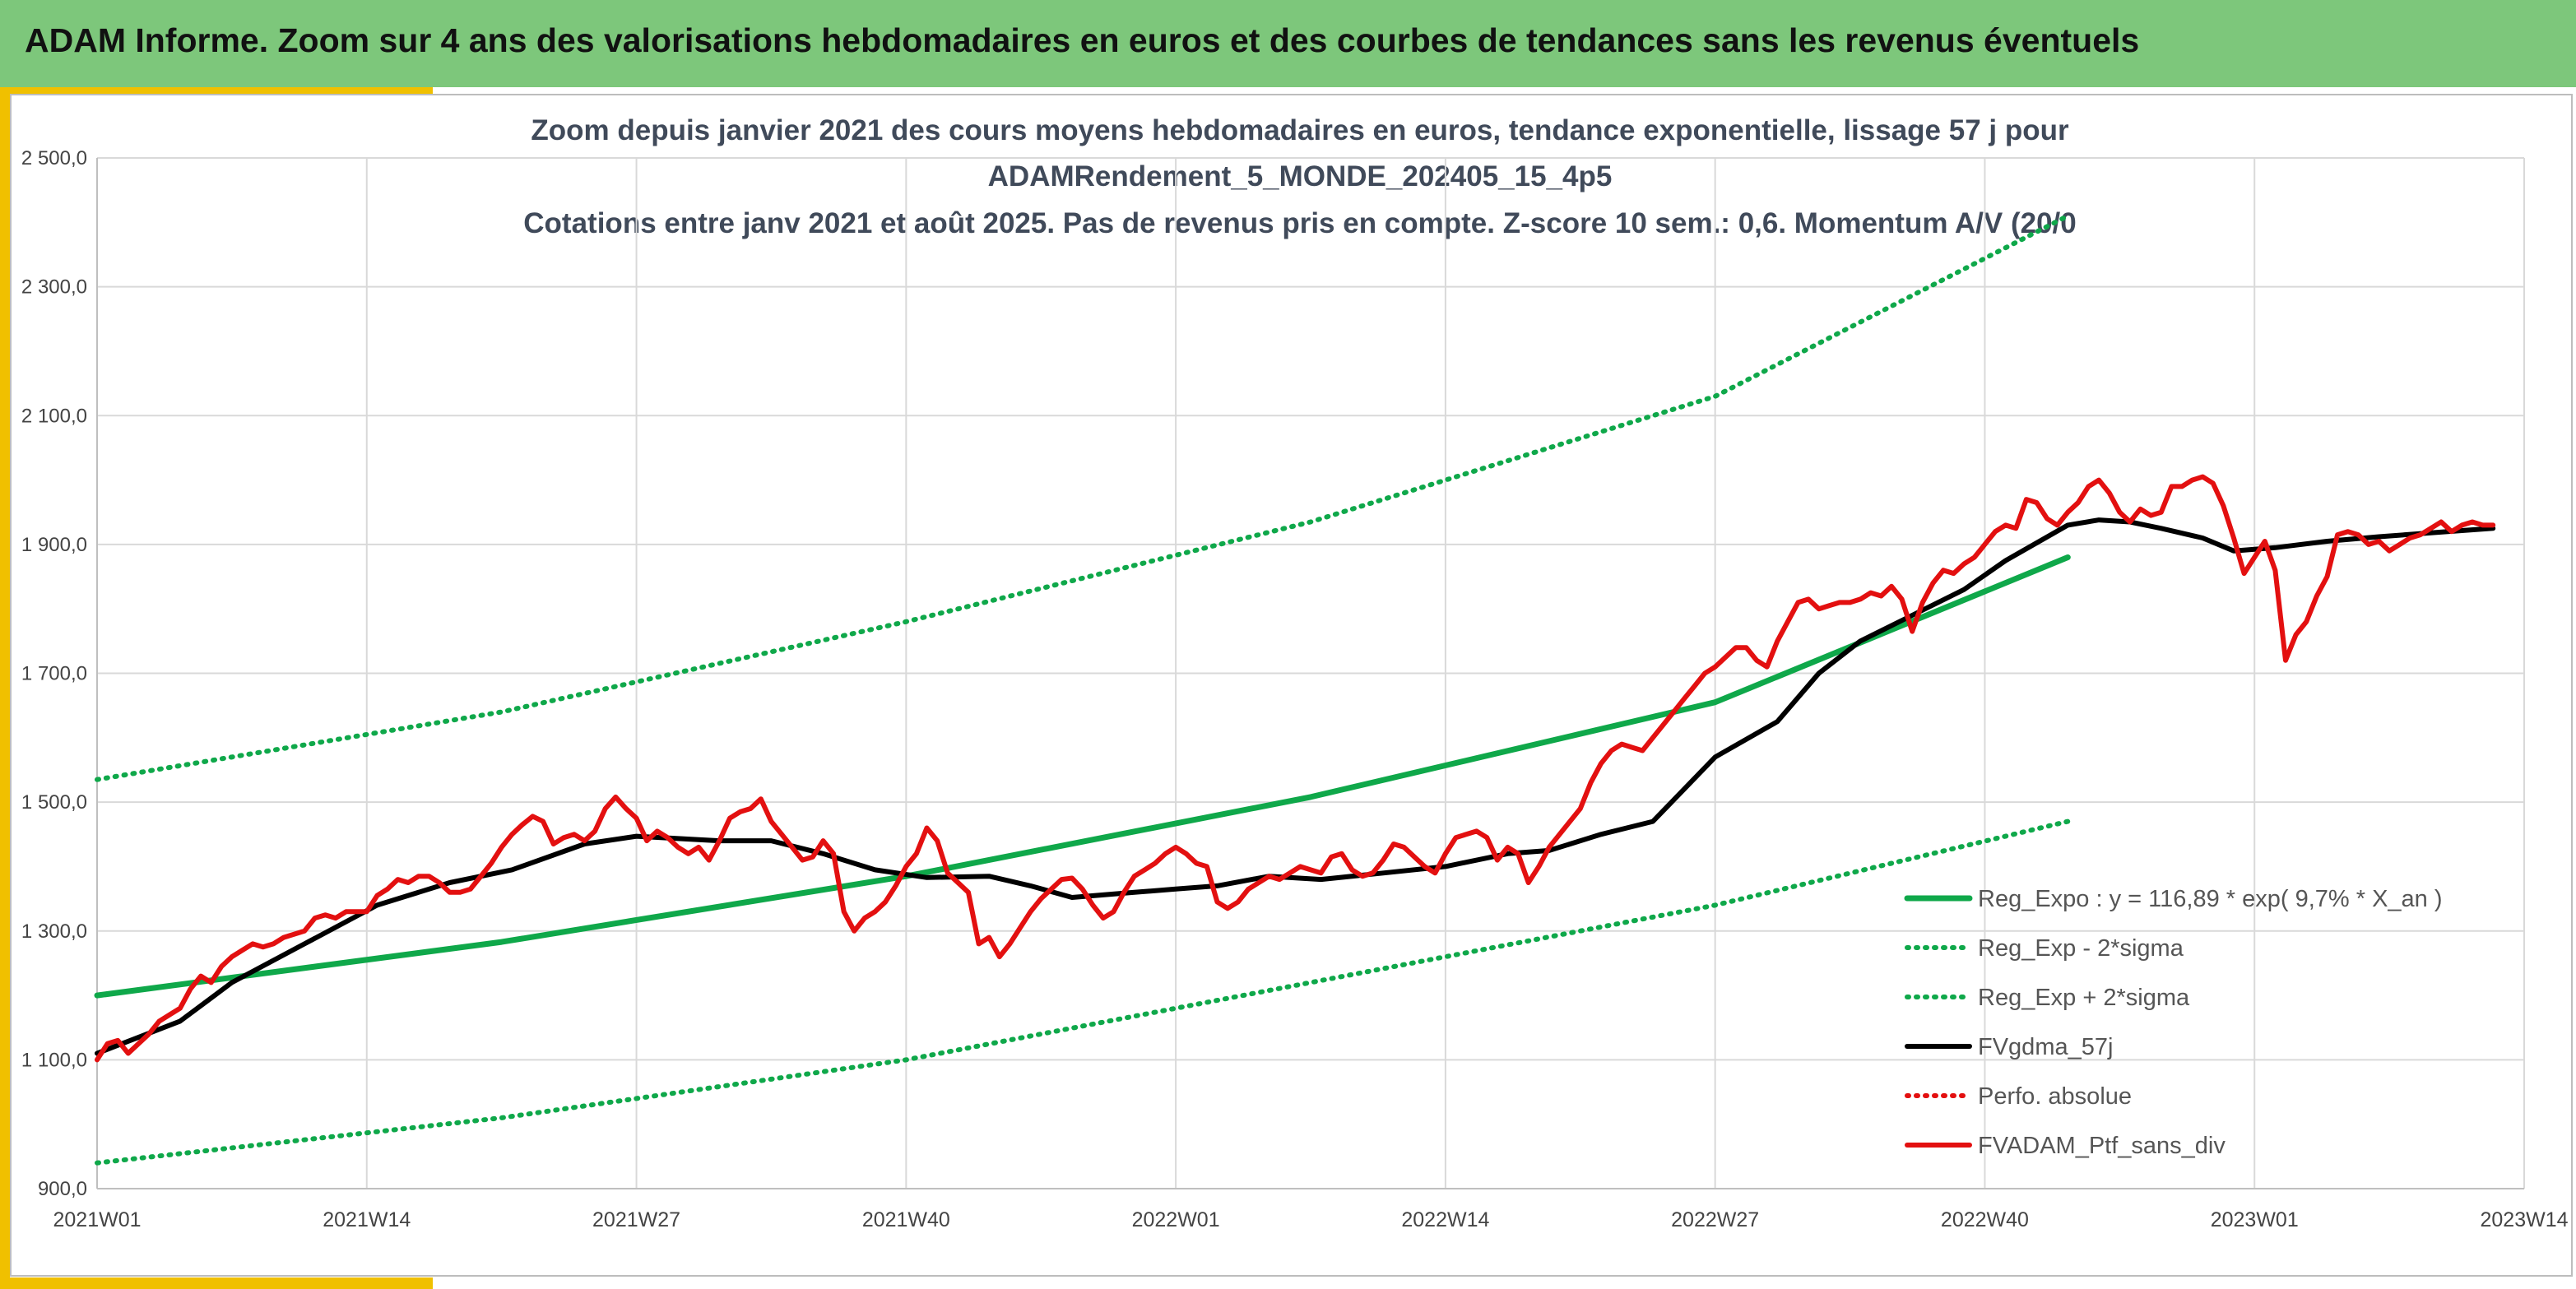 This screenshot has height=1289, width=2576. I want to click on legend-label: FVgdma_57j, so click(2045, 1047).